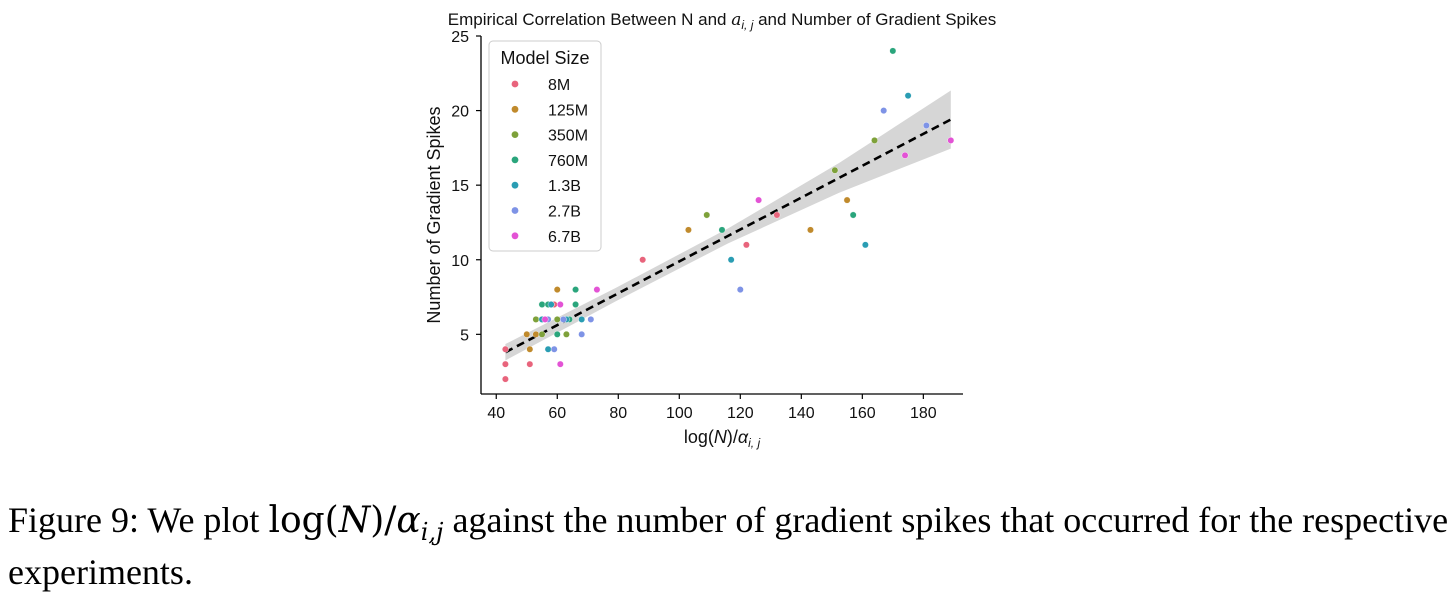 The image size is (1456, 592). Describe the element at coordinates (618, 413) in the screenshot. I see `x-tick-label: 80` at that location.